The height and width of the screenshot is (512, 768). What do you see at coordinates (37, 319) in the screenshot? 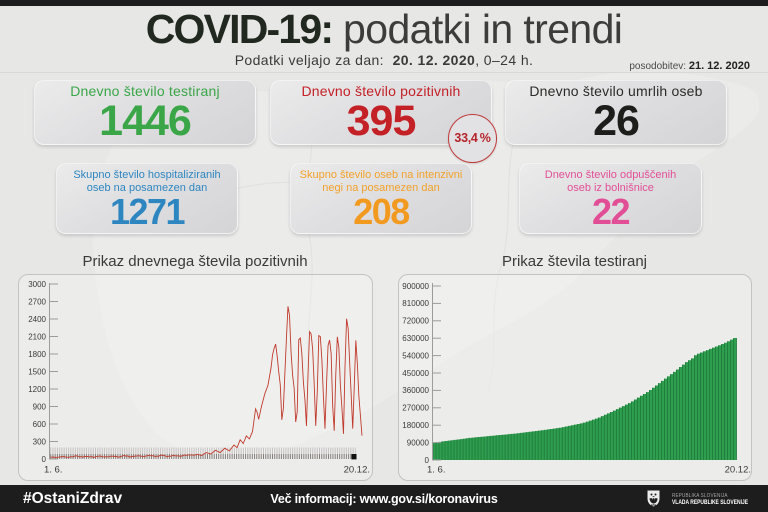
I see `svg-text: 2400` at bounding box center [37, 319].